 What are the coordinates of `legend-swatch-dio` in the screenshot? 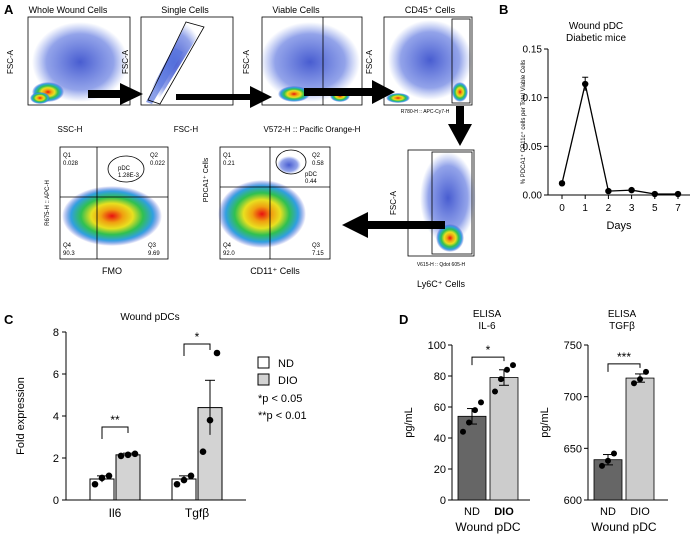 It's located at (263, 379).